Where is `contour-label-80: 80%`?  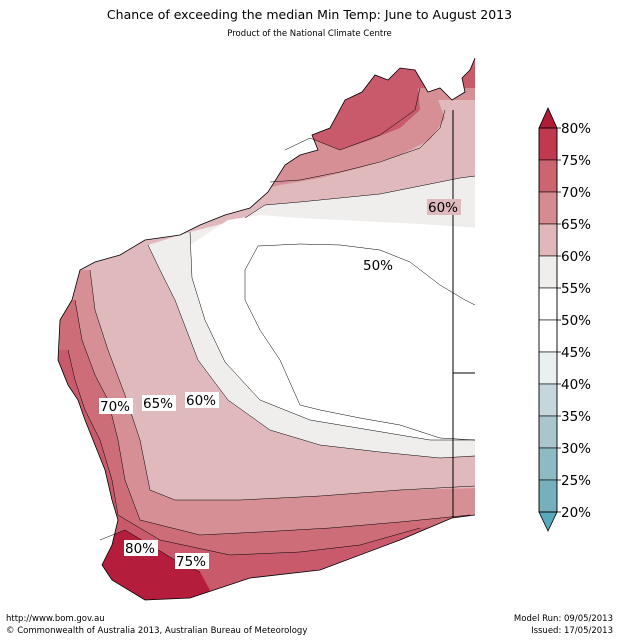
contour-label-80: 80% is located at coordinates (140, 549).